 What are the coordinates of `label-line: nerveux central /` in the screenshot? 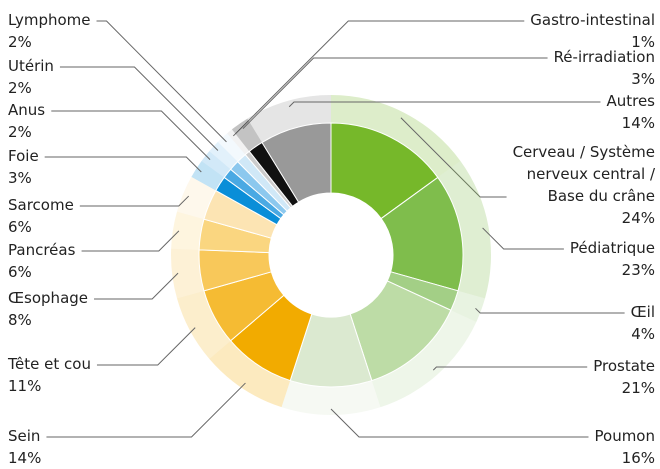 It's located at (591, 174).